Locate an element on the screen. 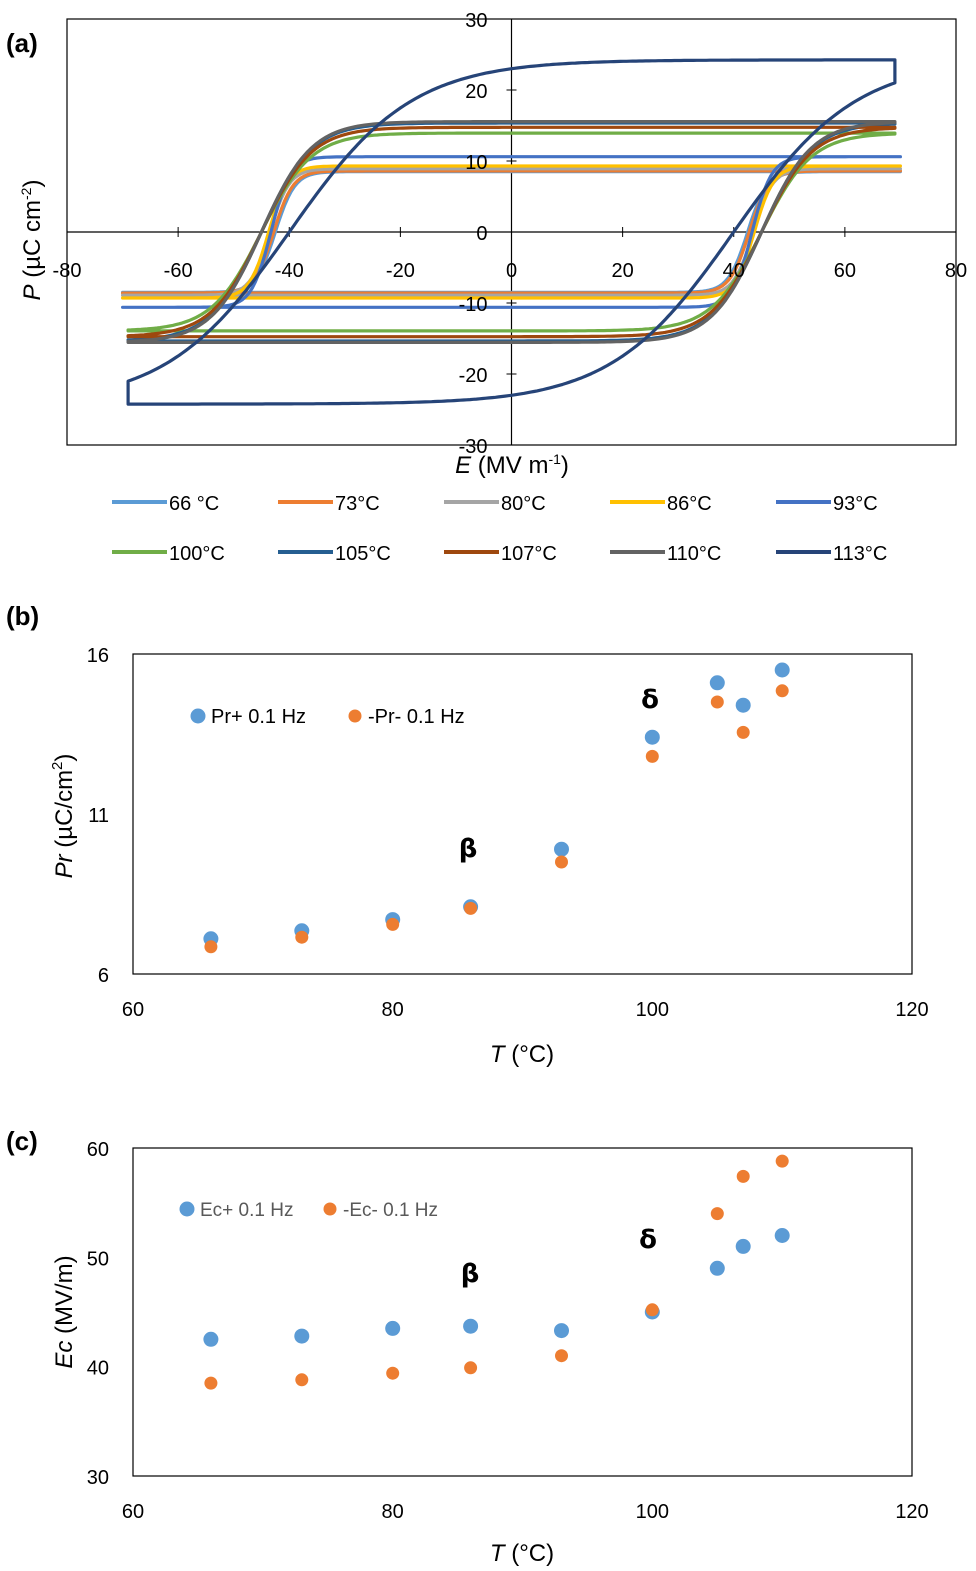 The width and height of the screenshot is (976, 1571). panel-b-ytick-label: 6 is located at coordinates (103, 976).